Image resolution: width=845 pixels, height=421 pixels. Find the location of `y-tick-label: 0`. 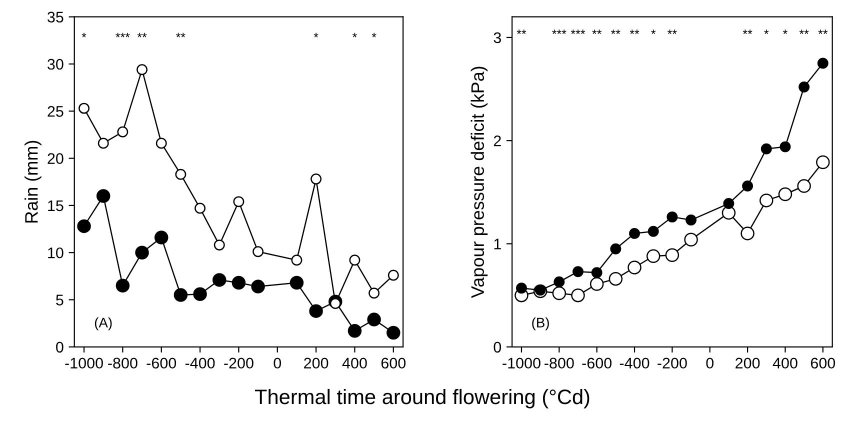

y-tick-label: 0 is located at coordinates (498, 347).